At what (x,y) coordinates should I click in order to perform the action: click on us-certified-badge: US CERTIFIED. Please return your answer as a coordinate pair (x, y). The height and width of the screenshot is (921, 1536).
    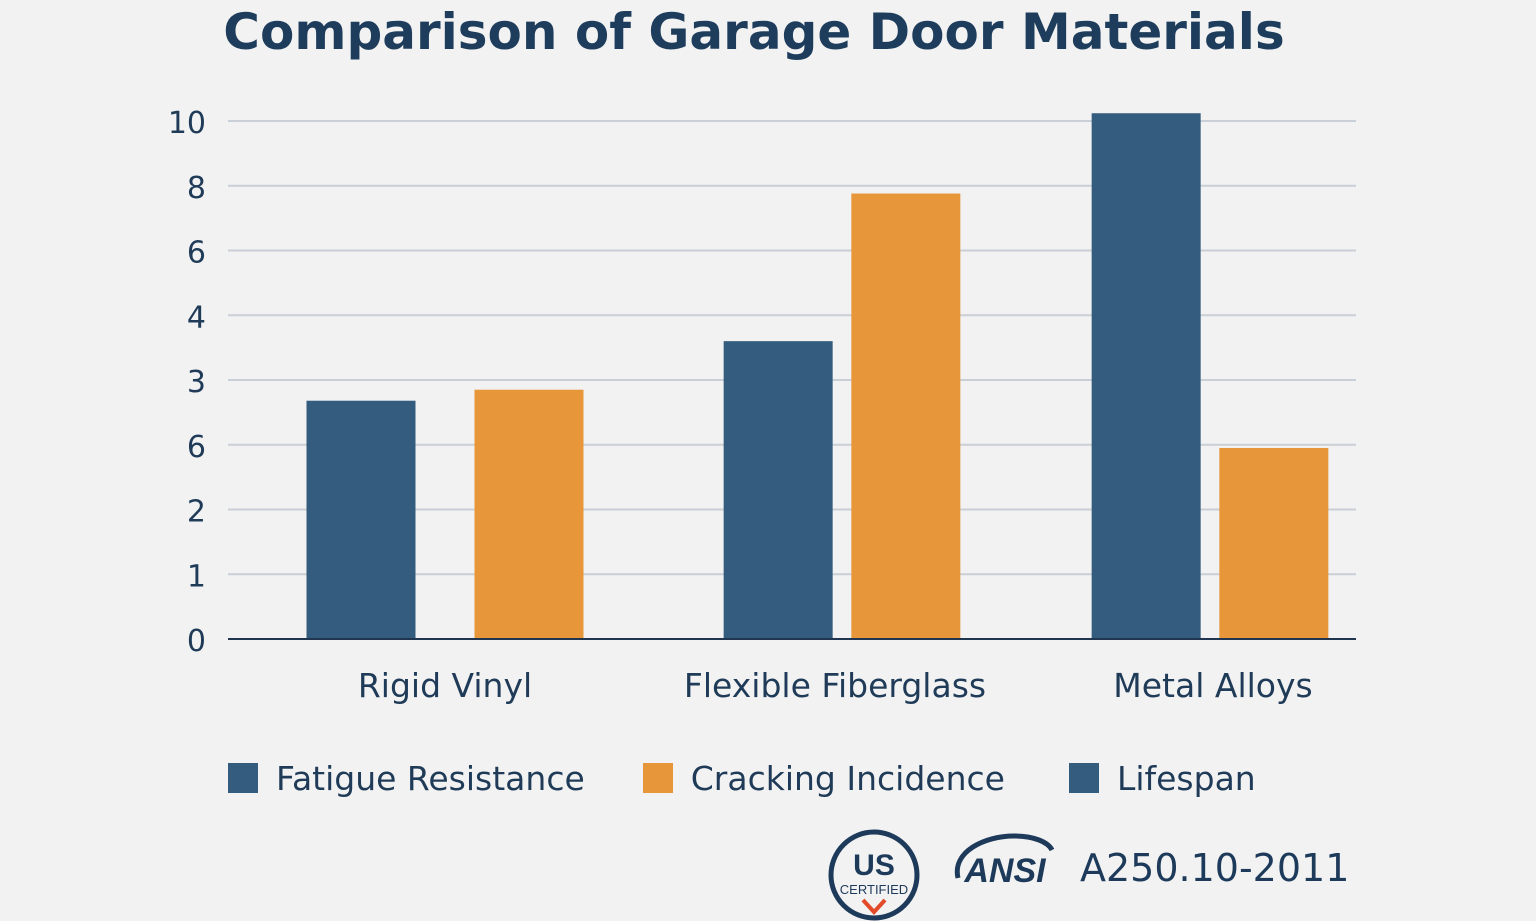
    Looking at the image, I should click on (874, 875).